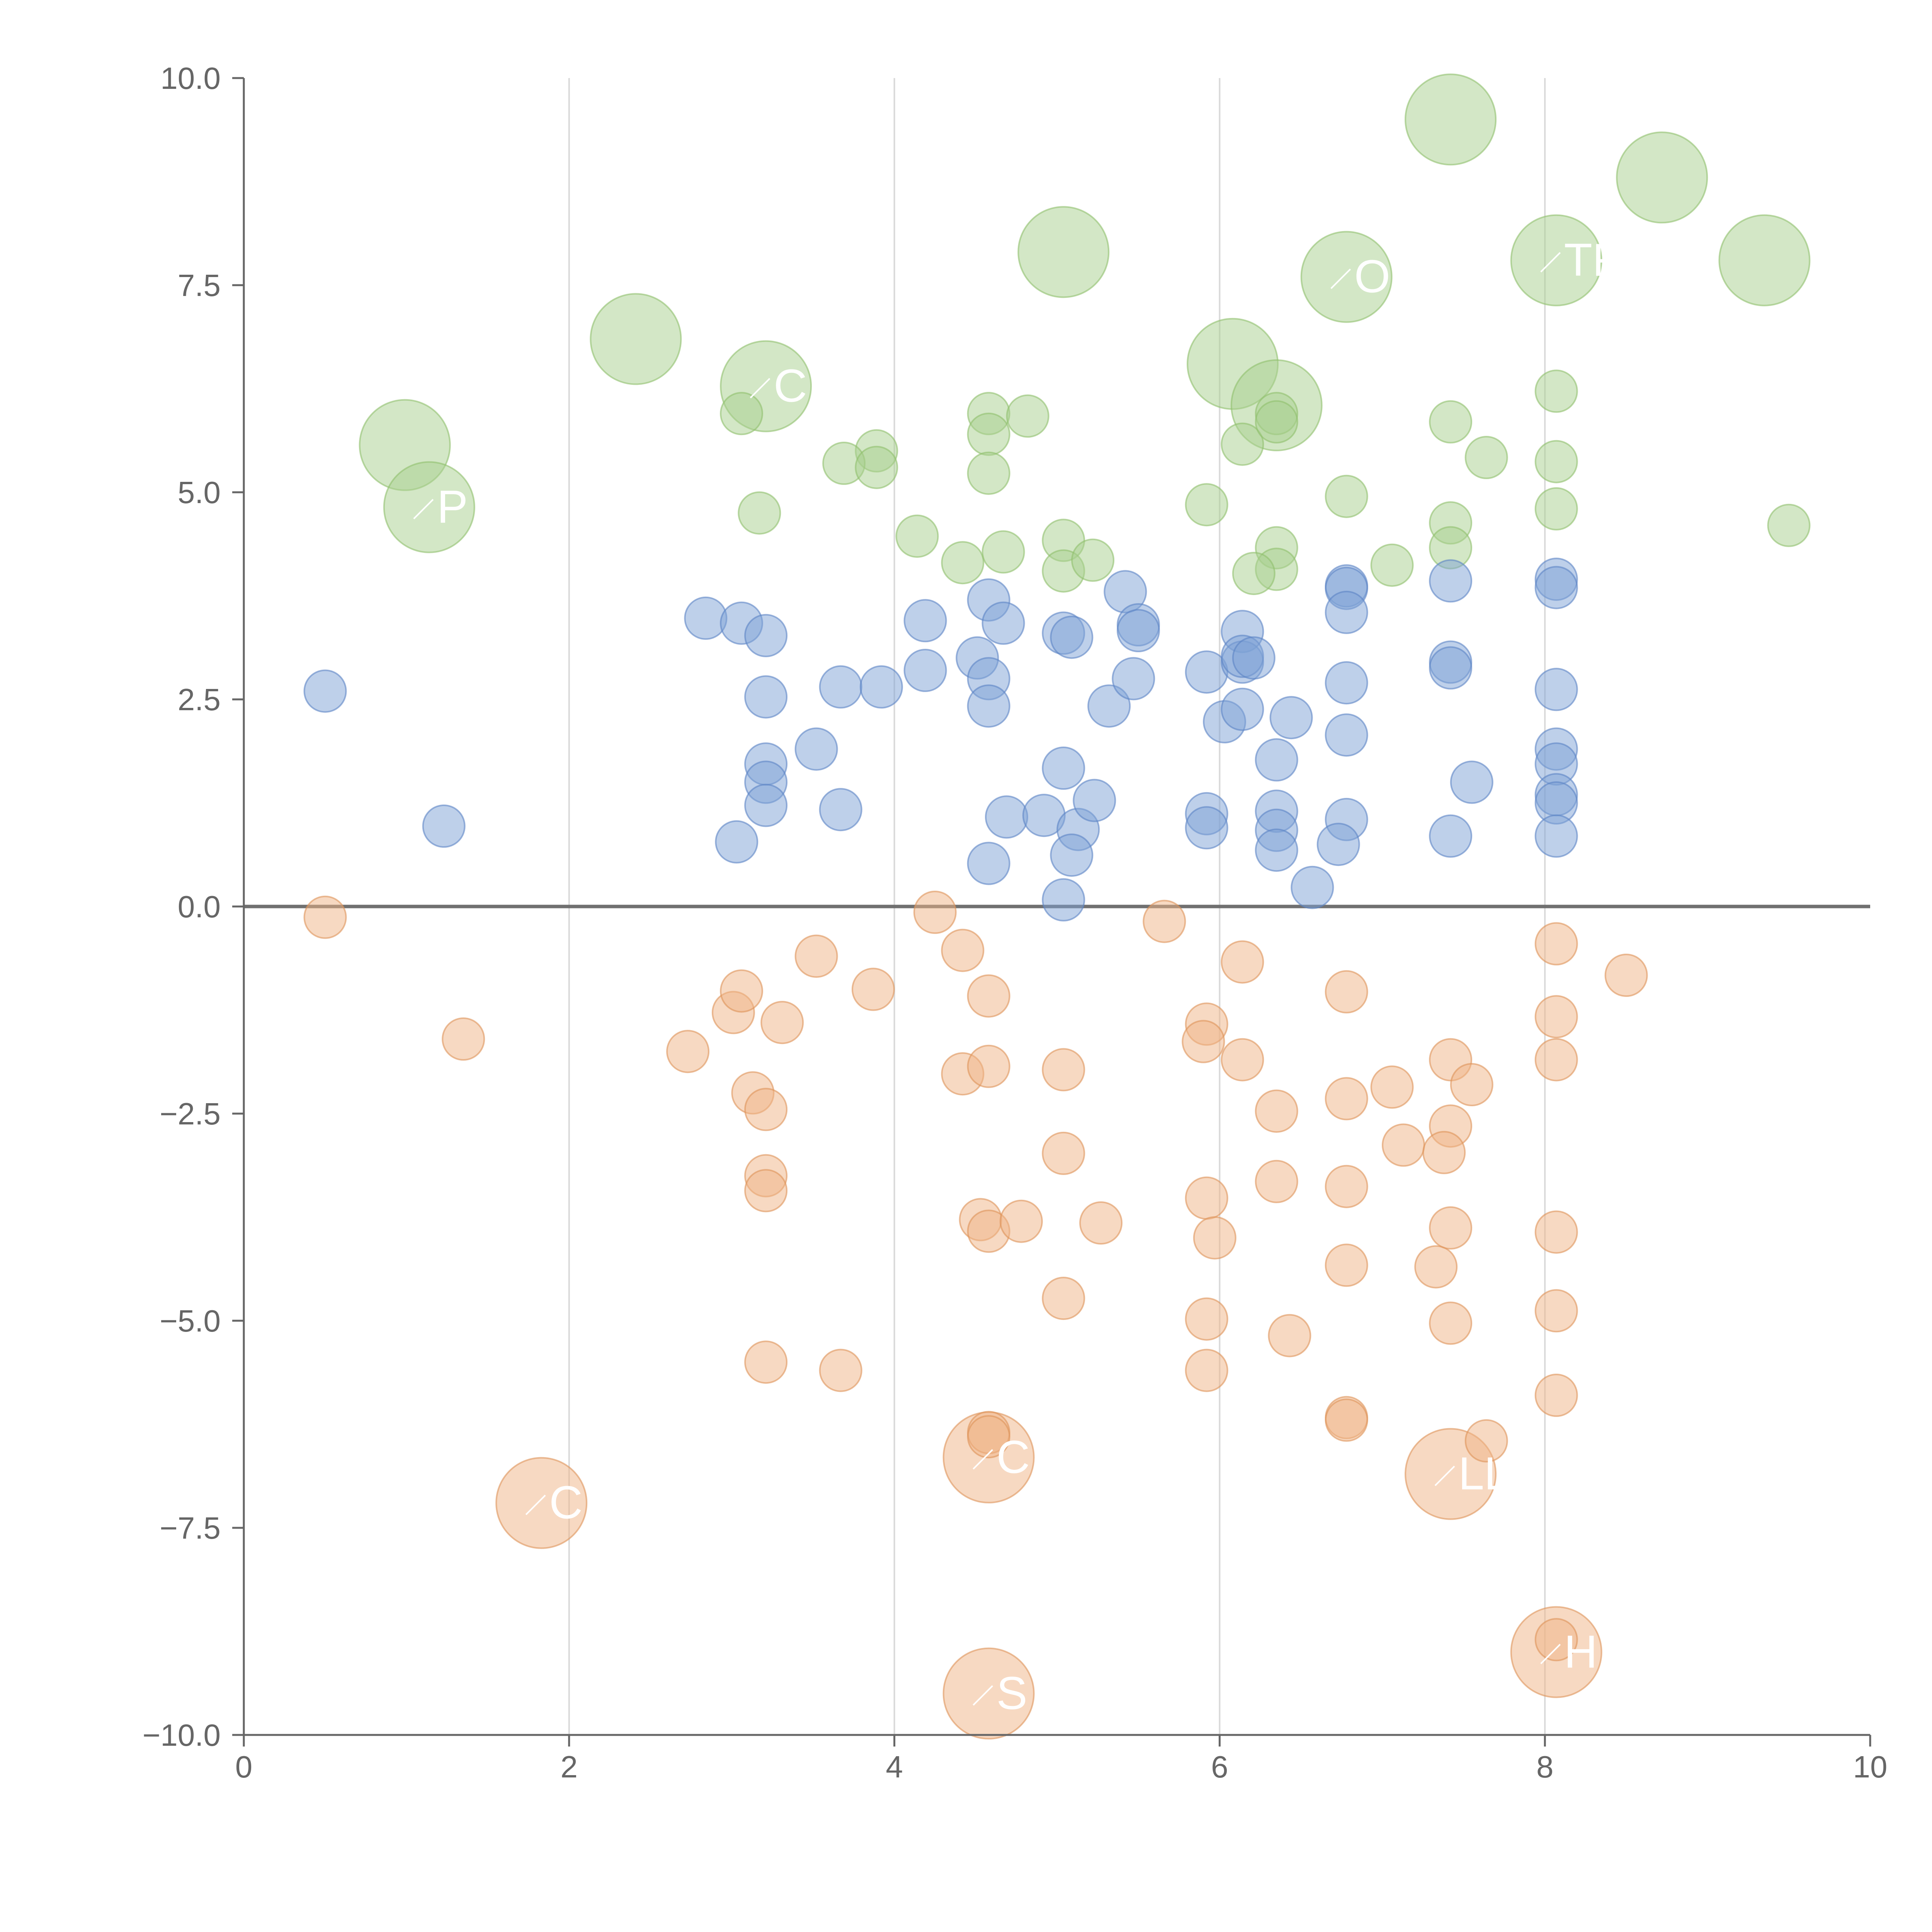  Describe the element at coordinates (191, 1321) in the screenshot. I see `y-tick-label-2: −5.0` at that location.